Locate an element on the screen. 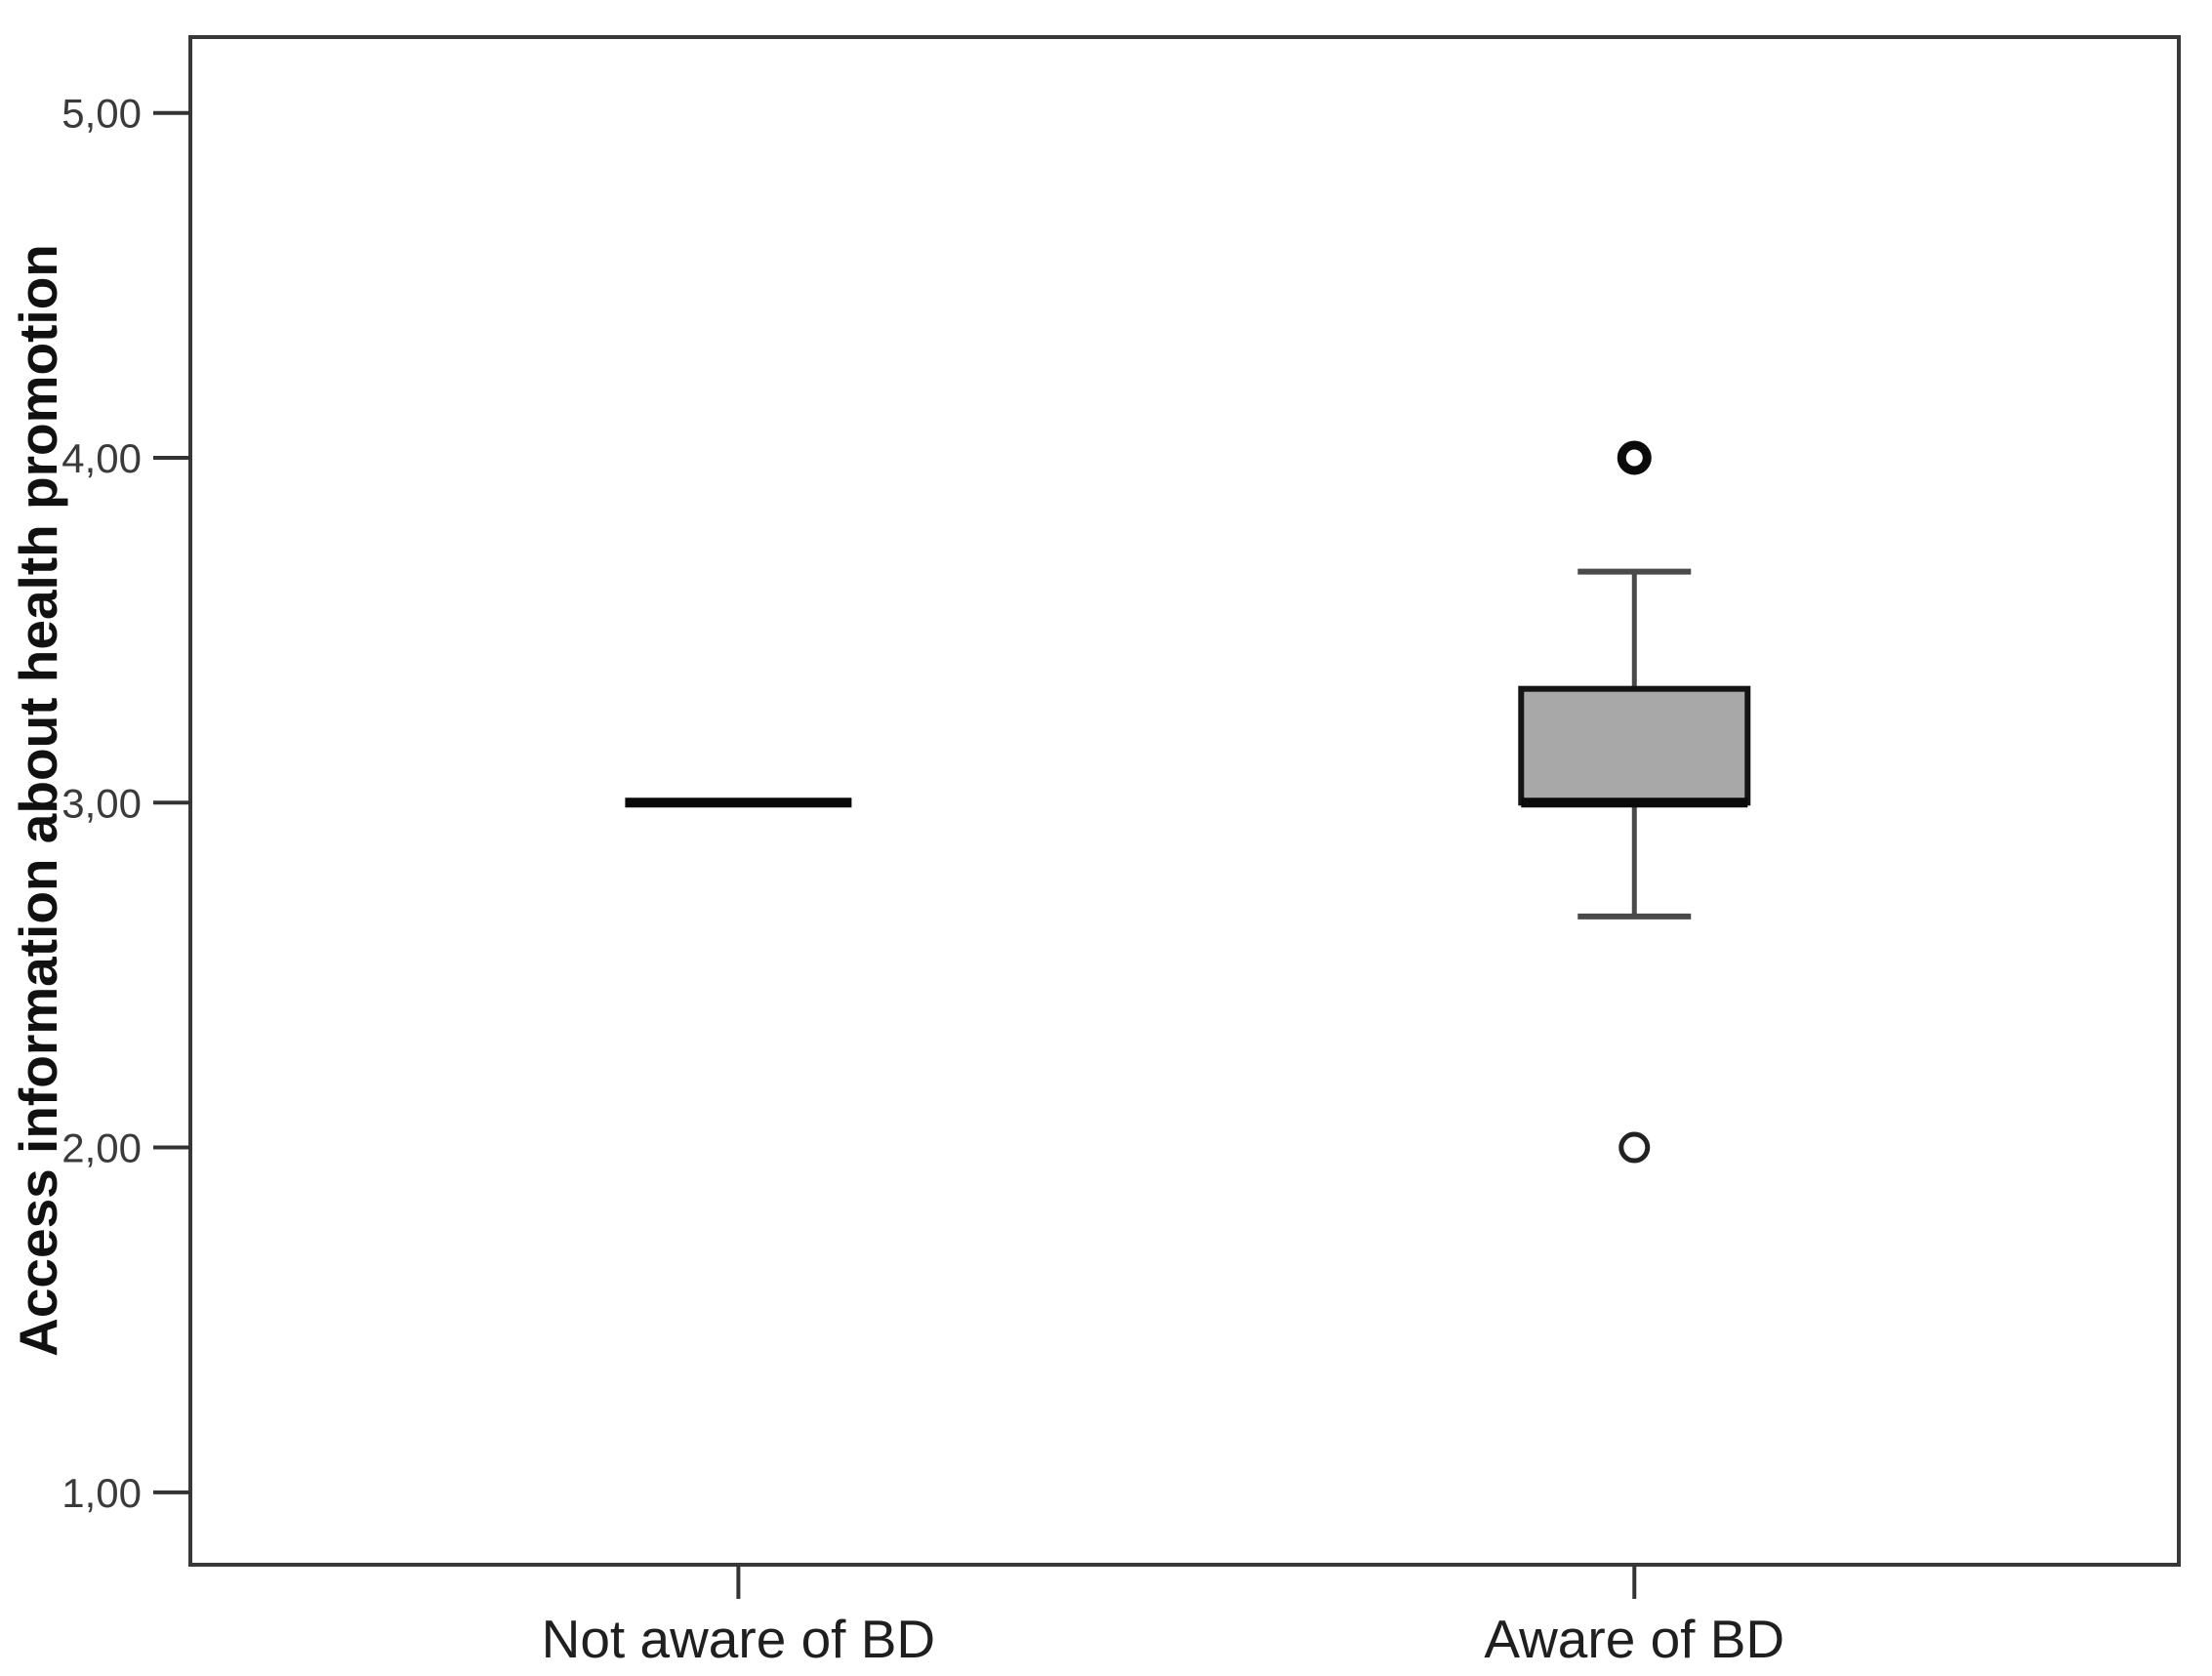 Image resolution: width=2212 pixels, height=1676 pixels. x-category-label: Aware of BD is located at coordinates (1634, 1639).